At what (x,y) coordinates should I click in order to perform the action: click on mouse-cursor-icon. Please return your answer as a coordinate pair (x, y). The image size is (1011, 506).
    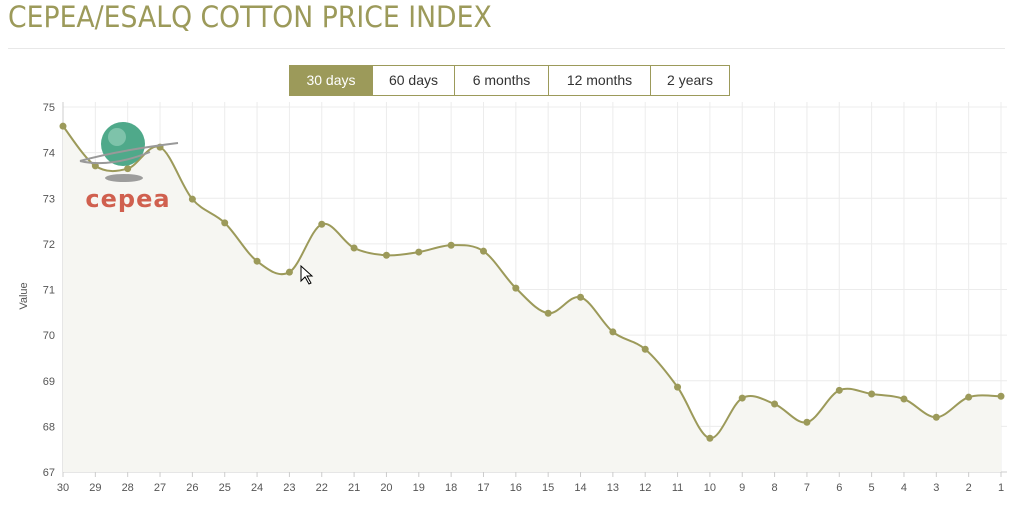
    Looking at the image, I should click on (307, 274).